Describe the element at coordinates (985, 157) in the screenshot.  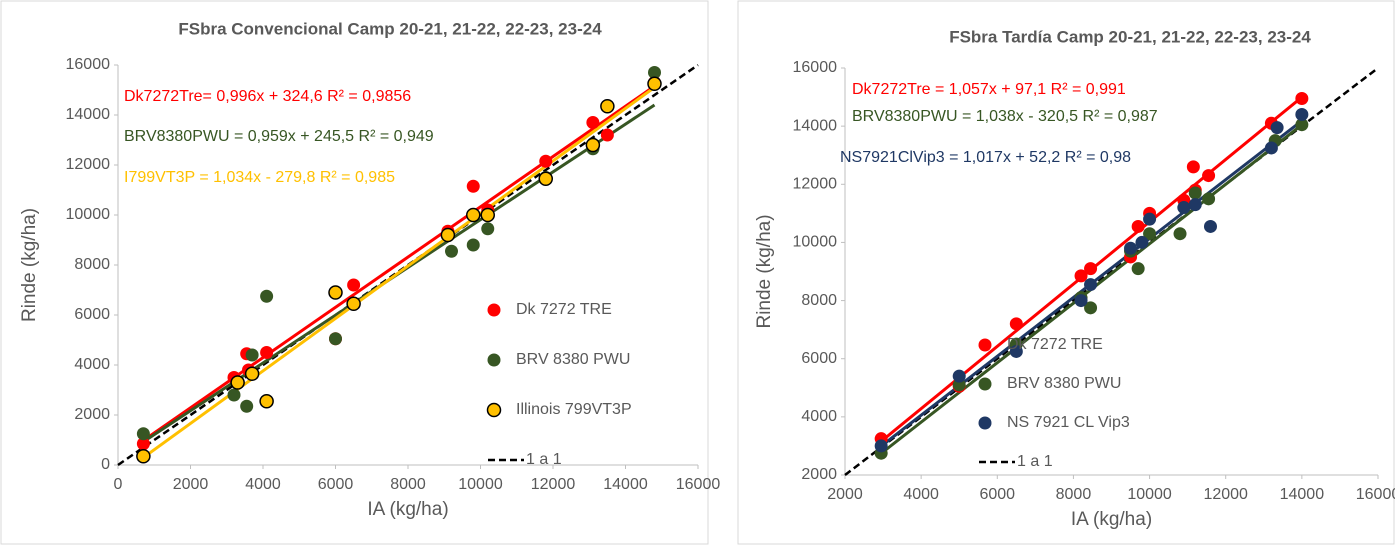
I see `annotation: NS7921ClVip3 = 1,017x + 52,2 R² = 0,98` at that location.